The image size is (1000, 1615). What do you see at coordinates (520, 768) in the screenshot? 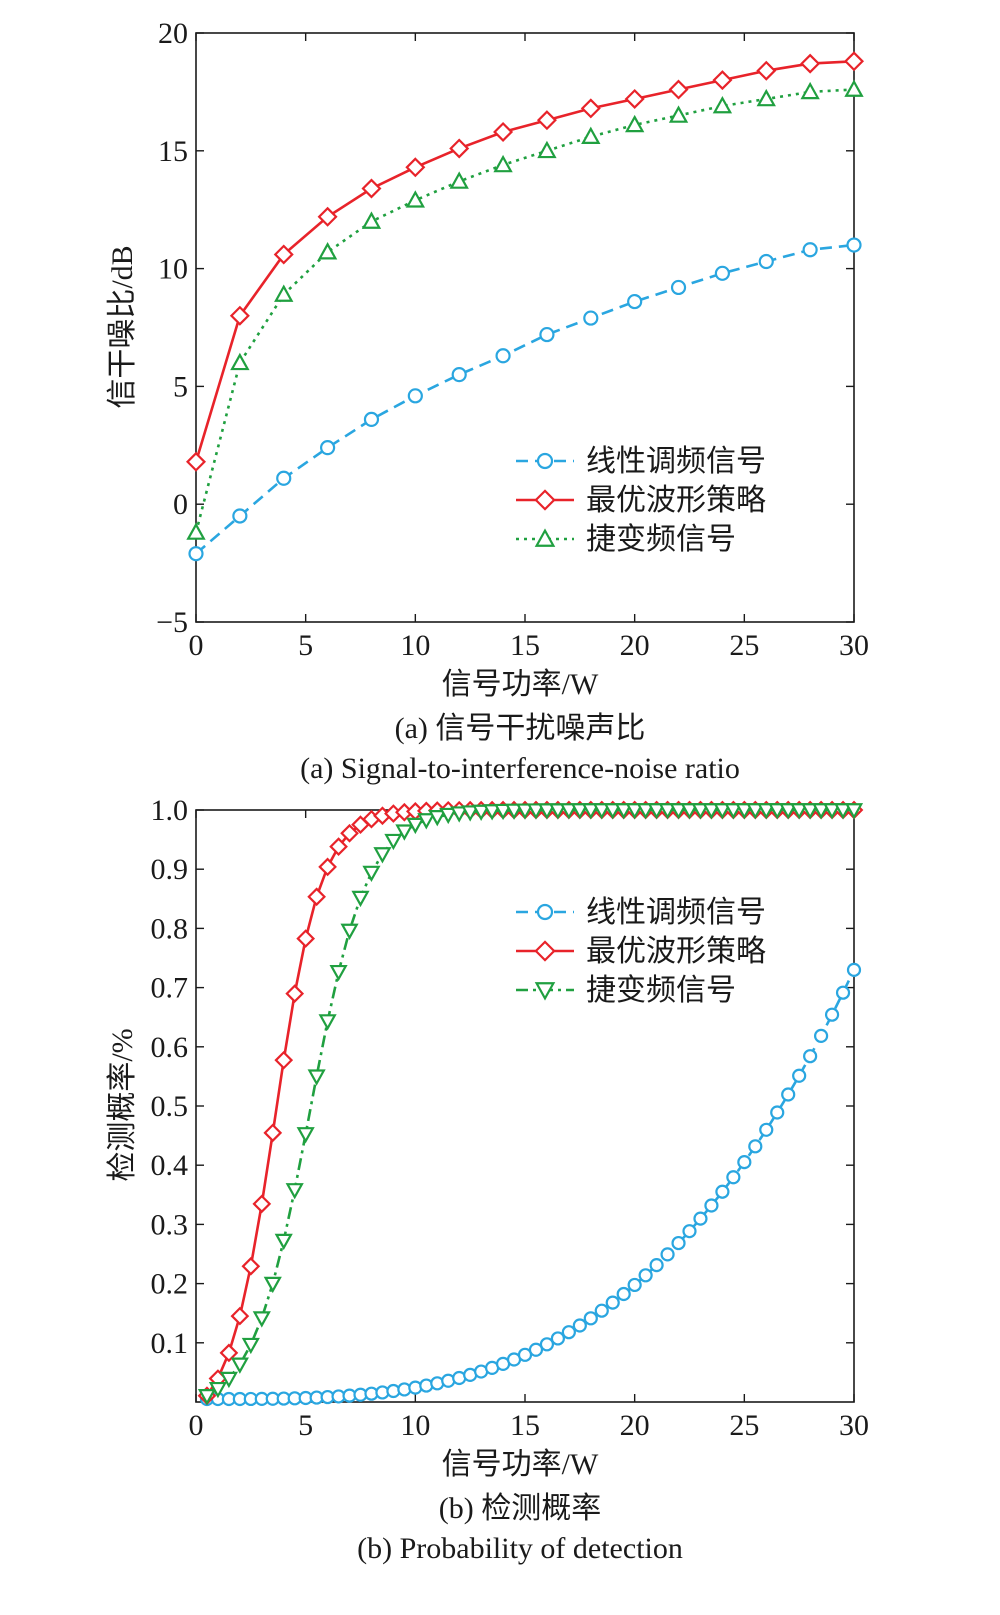
I see `caption-en: (a) Signal-to-interference-noise ratio` at bounding box center [520, 768].